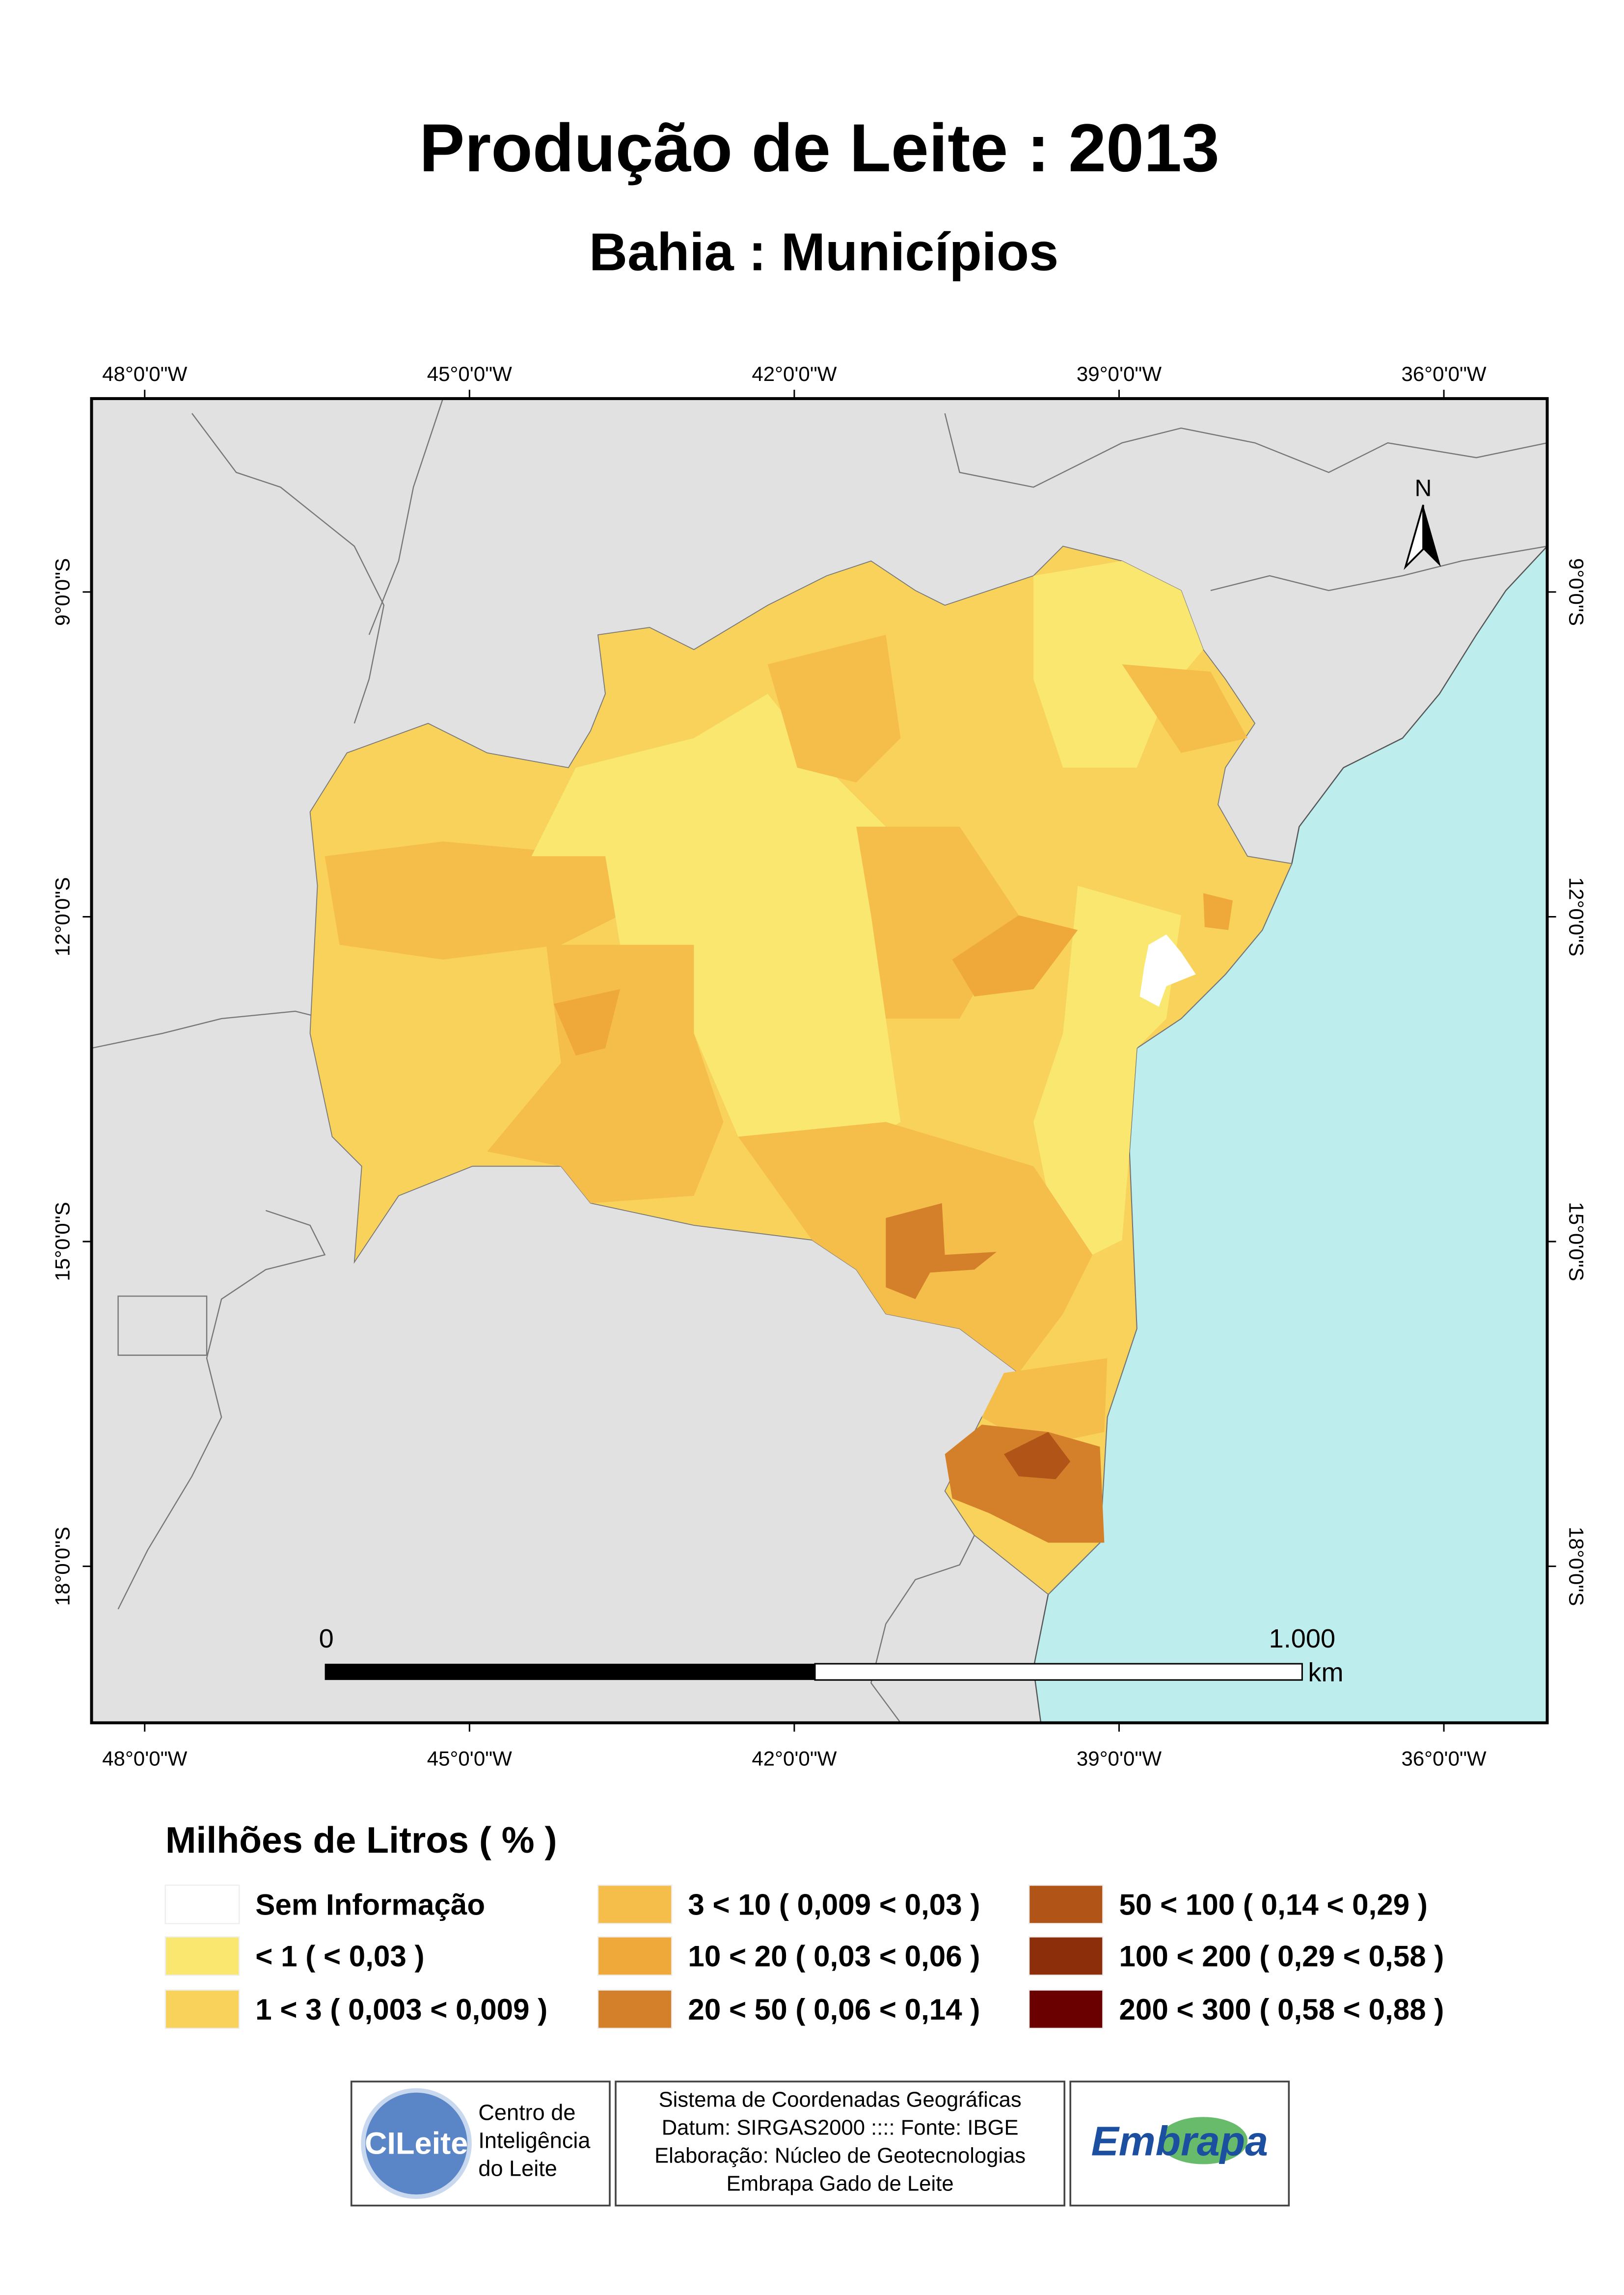  I want to click on logo-text: Centro de, so click(526, 2112).